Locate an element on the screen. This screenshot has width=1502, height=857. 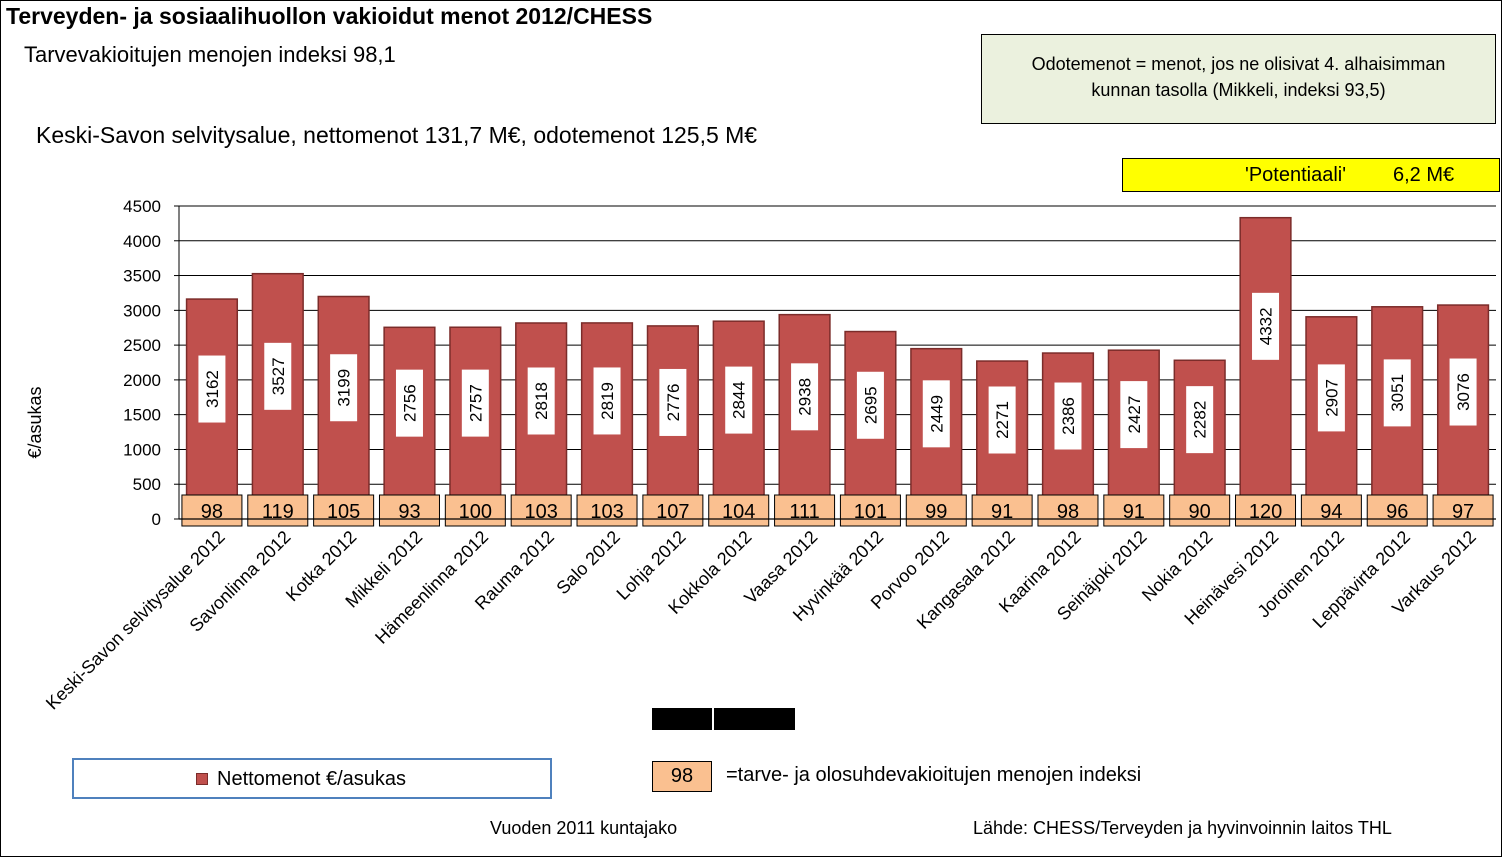
index-value: 93 is located at coordinates (409, 512).